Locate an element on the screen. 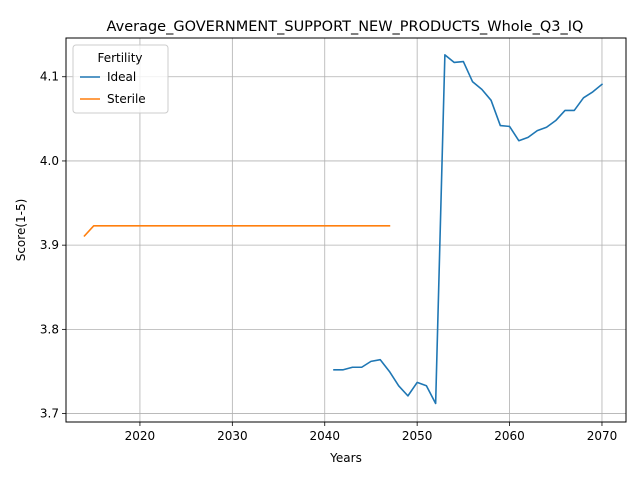 The width and height of the screenshot is (640, 480). legend-title: Fertility is located at coordinates (119, 58).